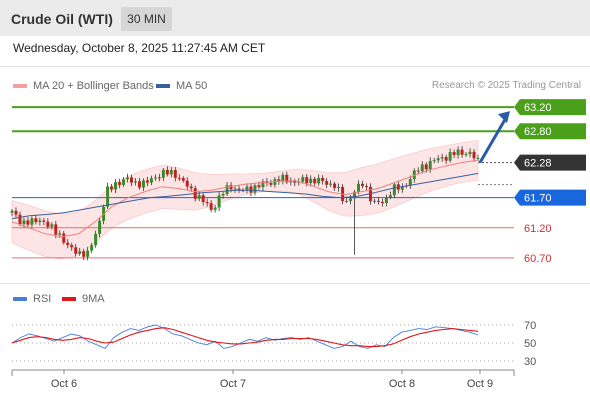  Describe the element at coordinates (538, 108) in the screenshot. I see `level-label-63.20: 63.20` at that location.